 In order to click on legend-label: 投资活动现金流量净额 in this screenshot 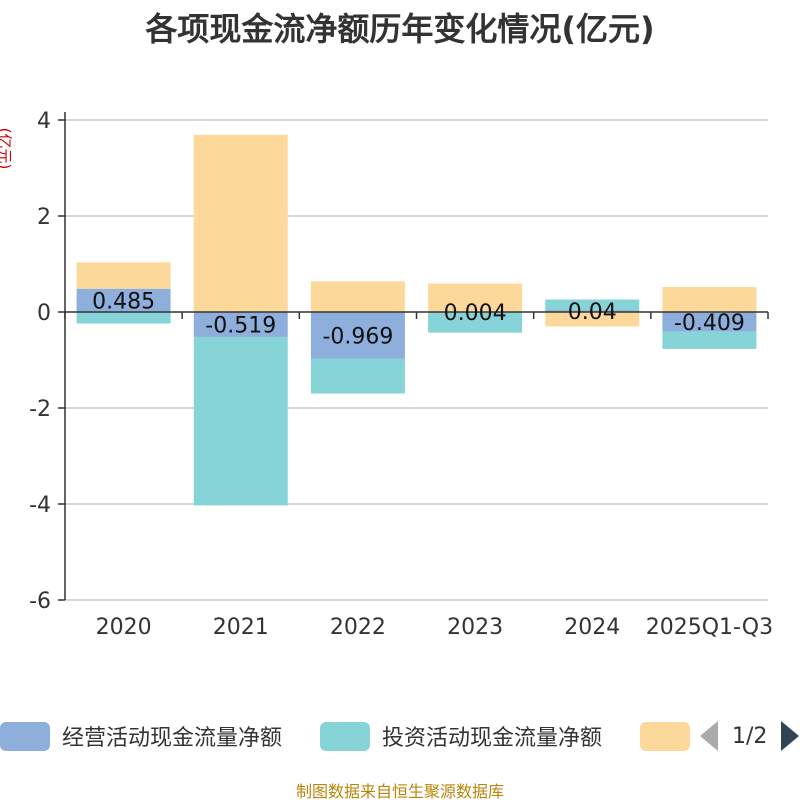, I will do `click(492, 738)`.